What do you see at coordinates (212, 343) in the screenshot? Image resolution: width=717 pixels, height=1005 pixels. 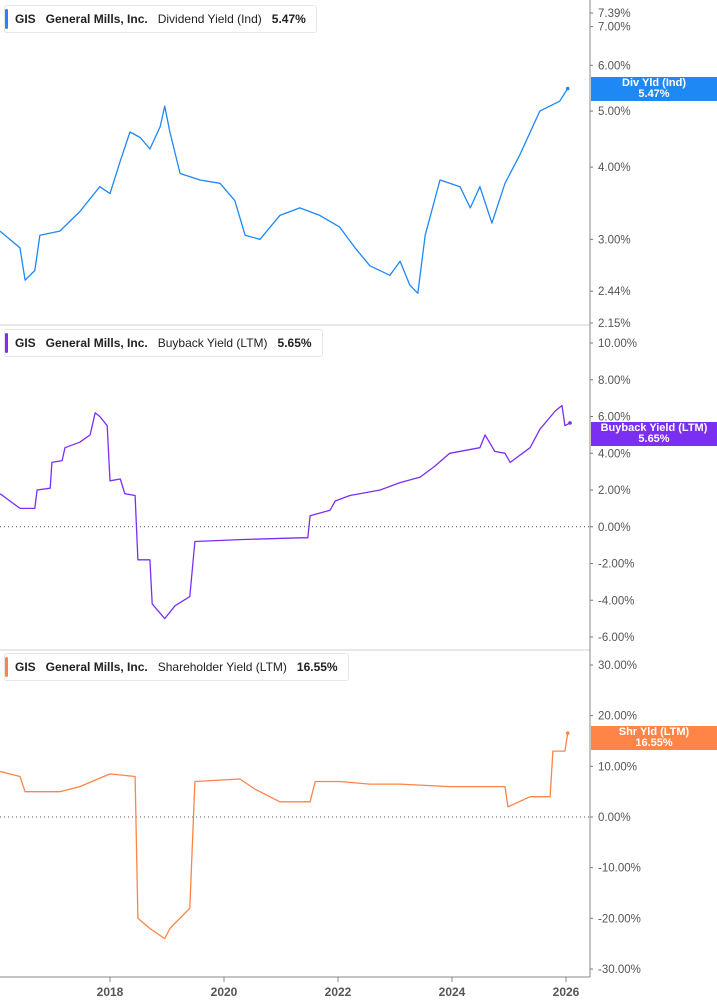 I see `legend-metric: Buyback Yield (LTM)` at bounding box center [212, 343].